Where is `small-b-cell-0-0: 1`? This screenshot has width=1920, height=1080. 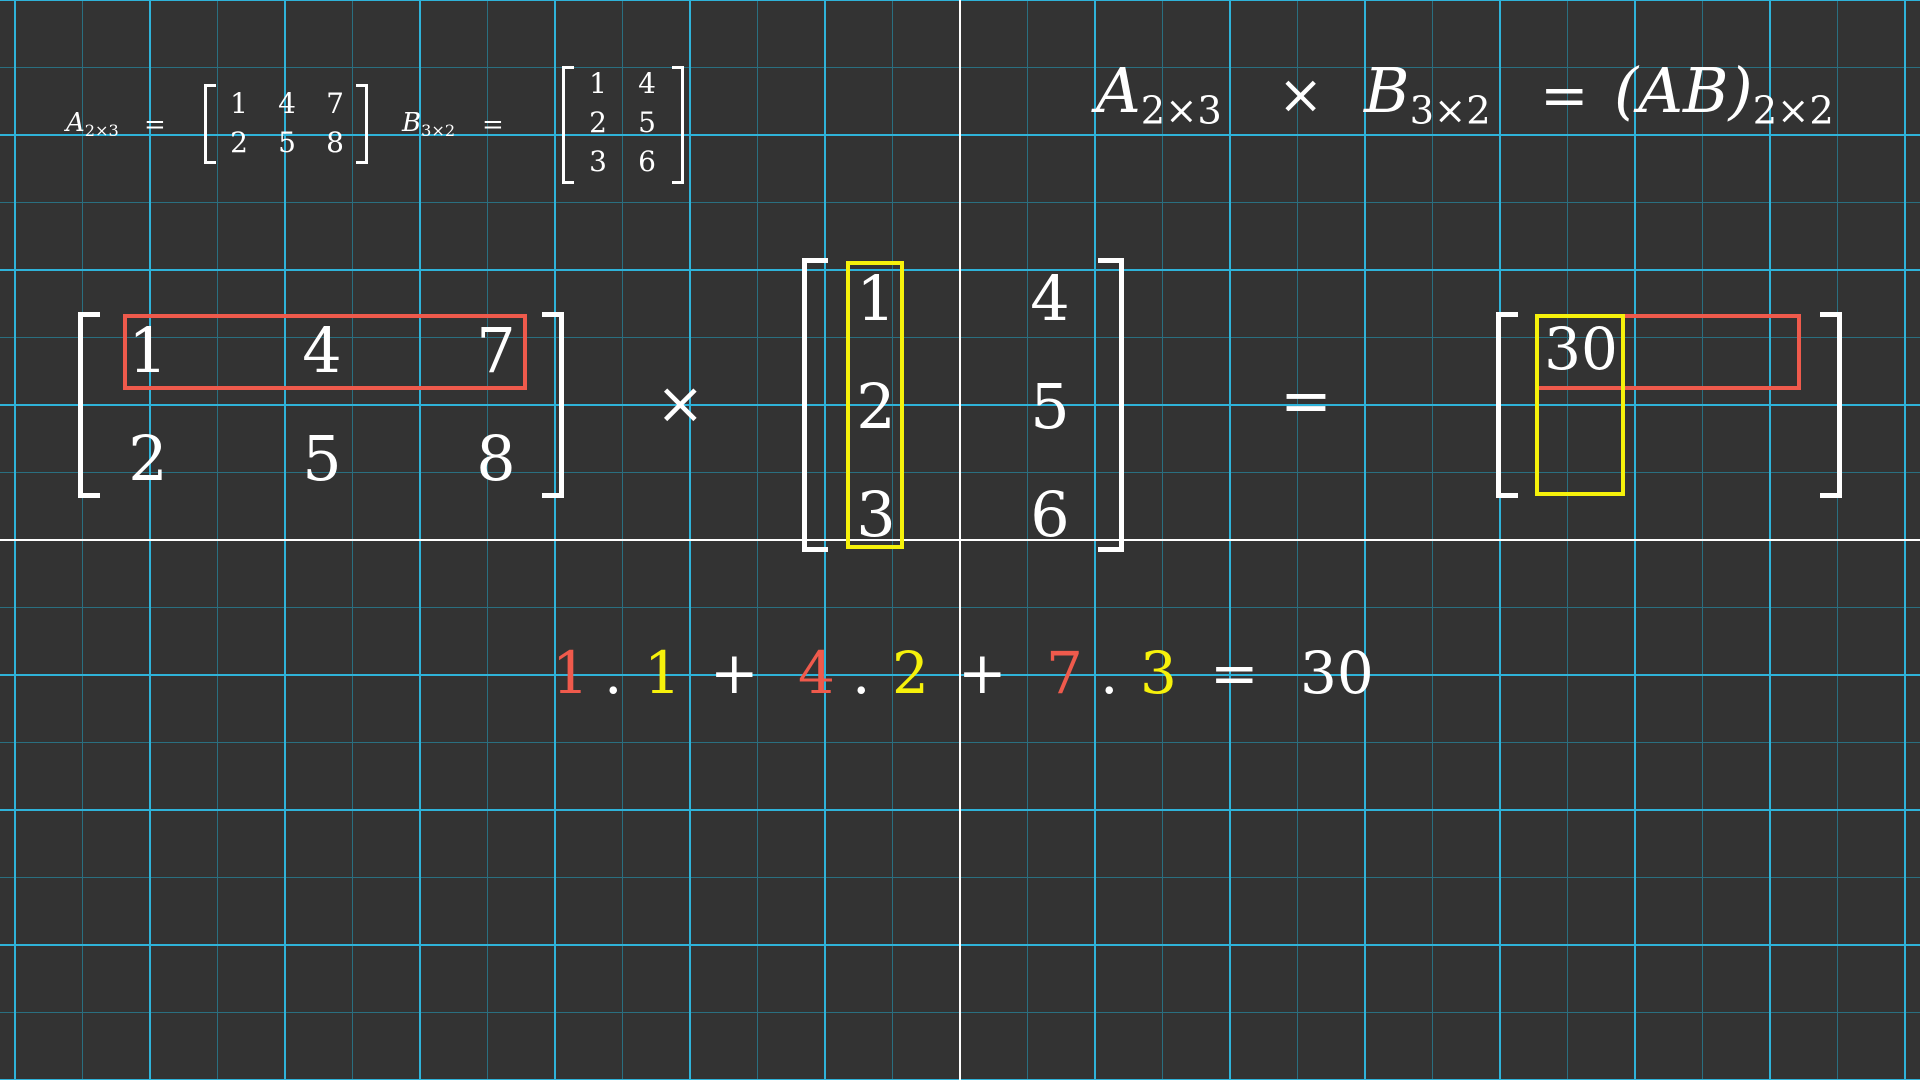
small-b-cell-0-0: 1 is located at coordinates (598, 83).